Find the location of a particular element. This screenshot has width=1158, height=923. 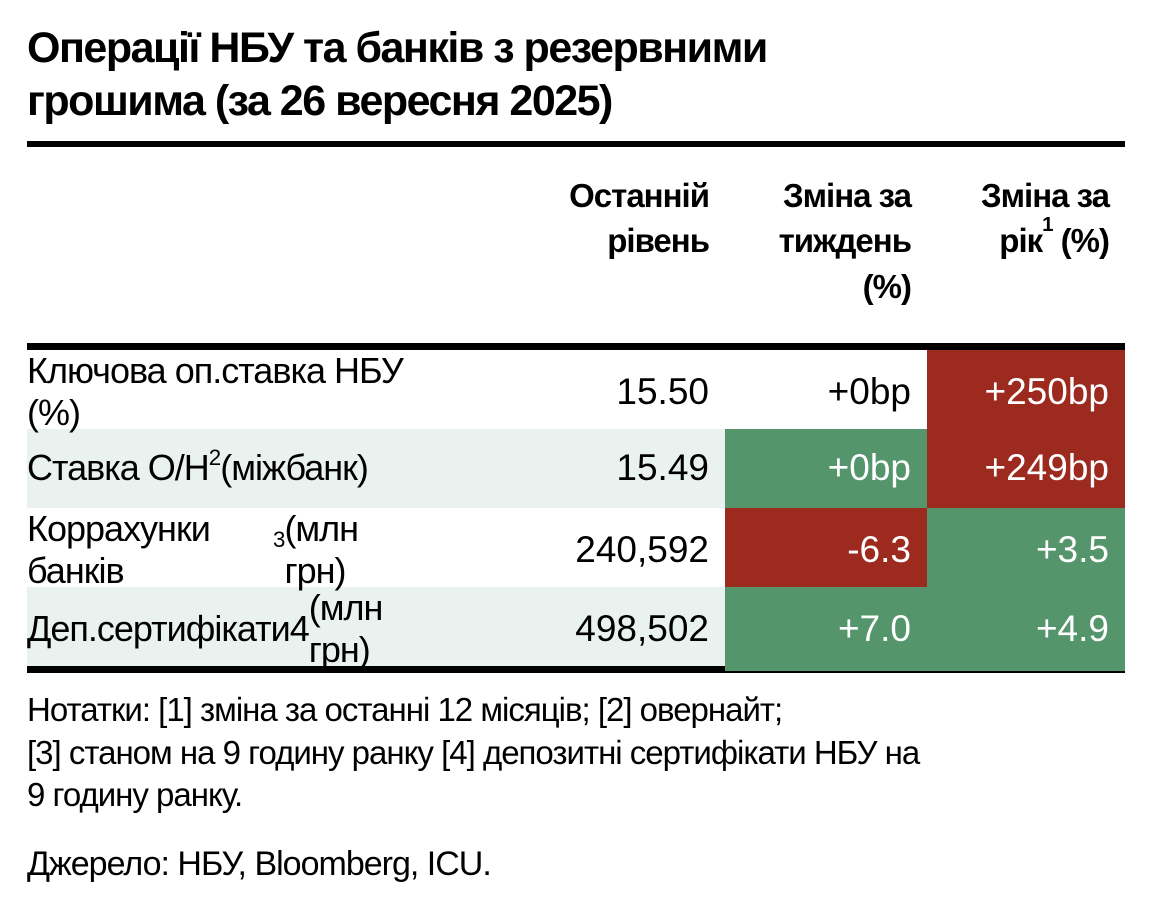

bottom-rule is located at coordinates (576, 669).